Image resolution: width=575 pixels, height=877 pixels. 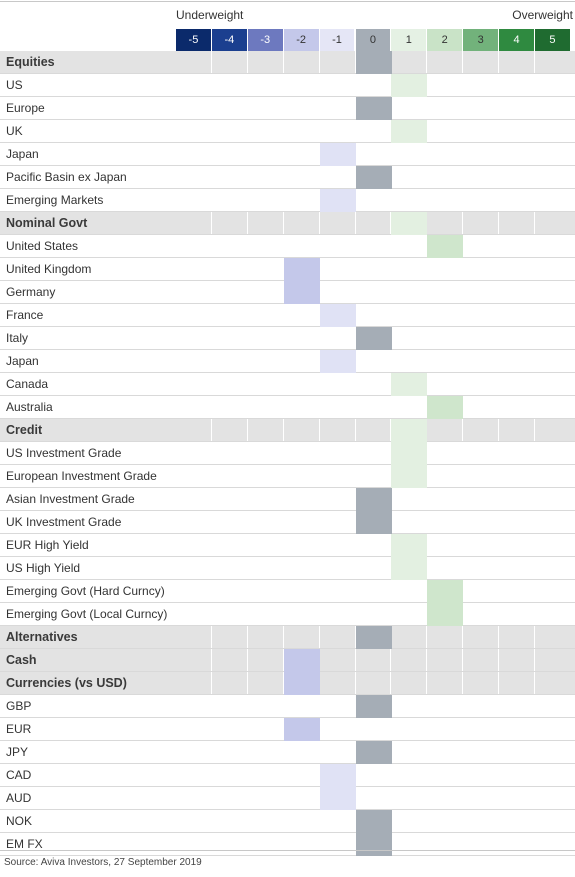 I want to click on asset-row: EUR High Yield, so click(x=287, y=545).